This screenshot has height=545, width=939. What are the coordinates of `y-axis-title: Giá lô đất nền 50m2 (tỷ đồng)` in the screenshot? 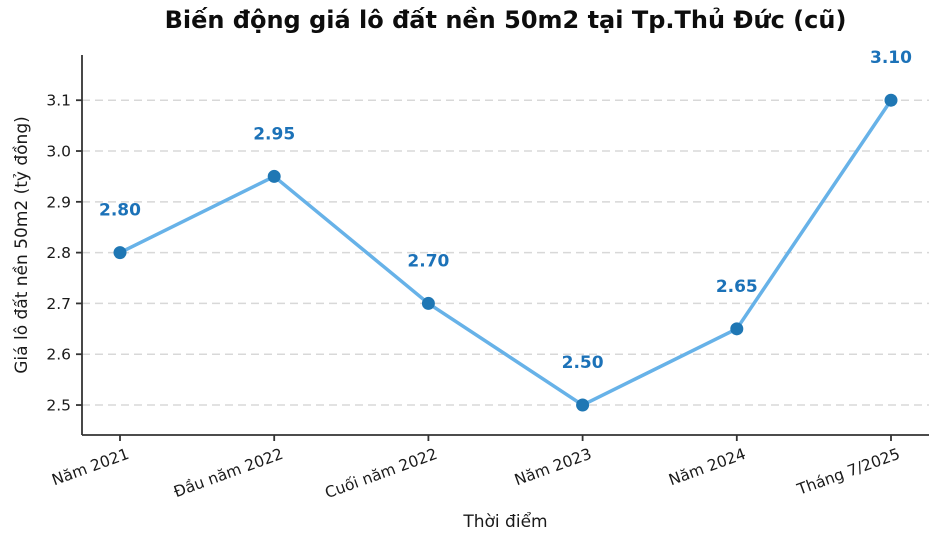 It's located at (22, 245).